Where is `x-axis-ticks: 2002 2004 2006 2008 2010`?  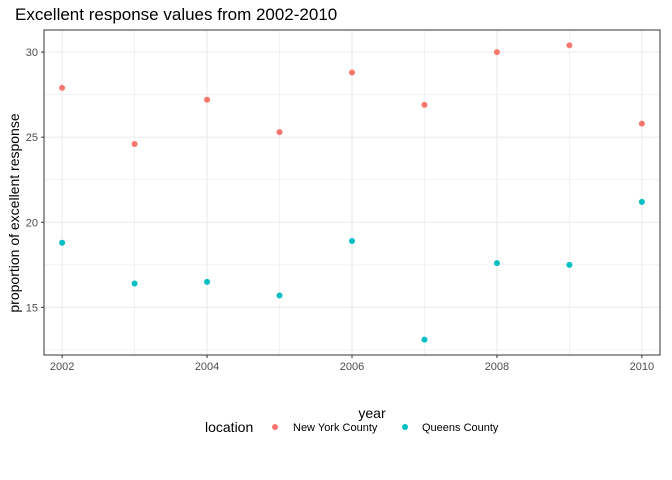 x-axis-ticks: 2002 2004 2006 2008 2010 is located at coordinates (352, 364).